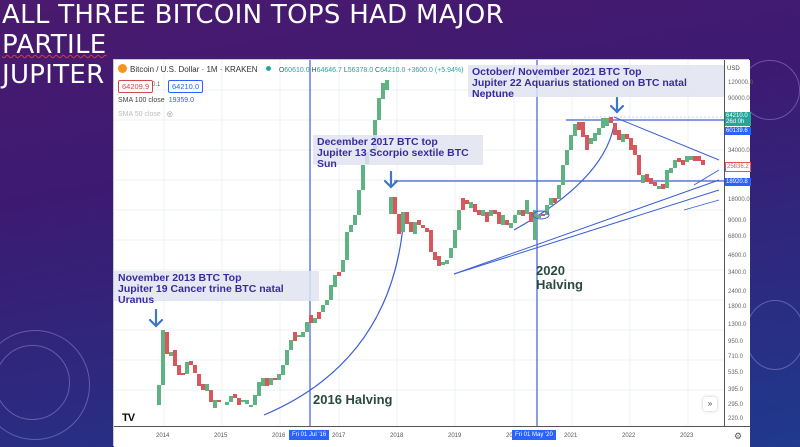 The image size is (800, 447). What do you see at coordinates (128, 418) in the screenshot?
I see `tradingview-logo-icon: TV` at bounding box center [128, 418].